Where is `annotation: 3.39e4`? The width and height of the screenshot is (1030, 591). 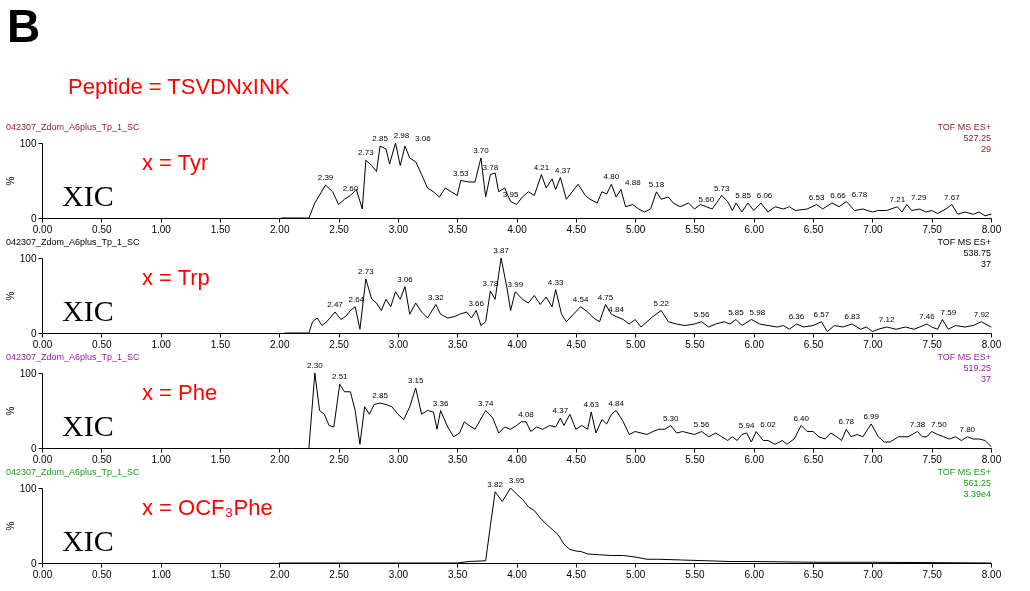 annotation: 3.39e4 is located at coordinates (977, 494).